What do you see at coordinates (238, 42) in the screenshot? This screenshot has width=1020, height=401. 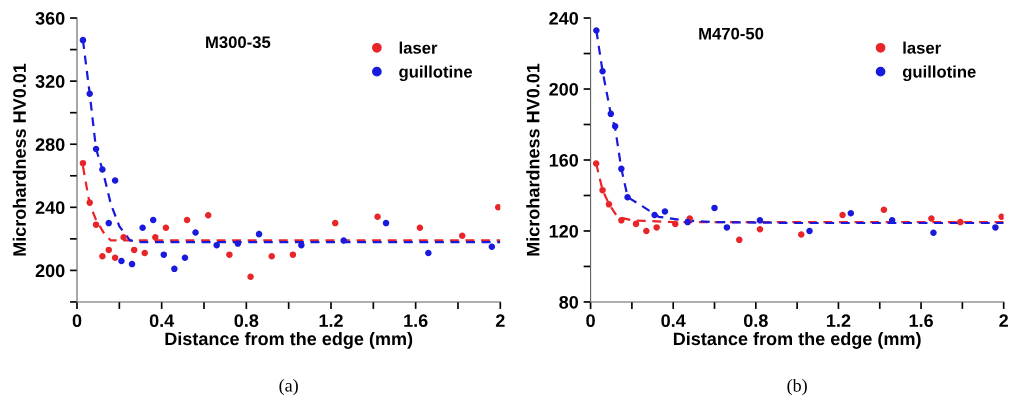 I see `text: M300-35` at bounding box center [238, 42].